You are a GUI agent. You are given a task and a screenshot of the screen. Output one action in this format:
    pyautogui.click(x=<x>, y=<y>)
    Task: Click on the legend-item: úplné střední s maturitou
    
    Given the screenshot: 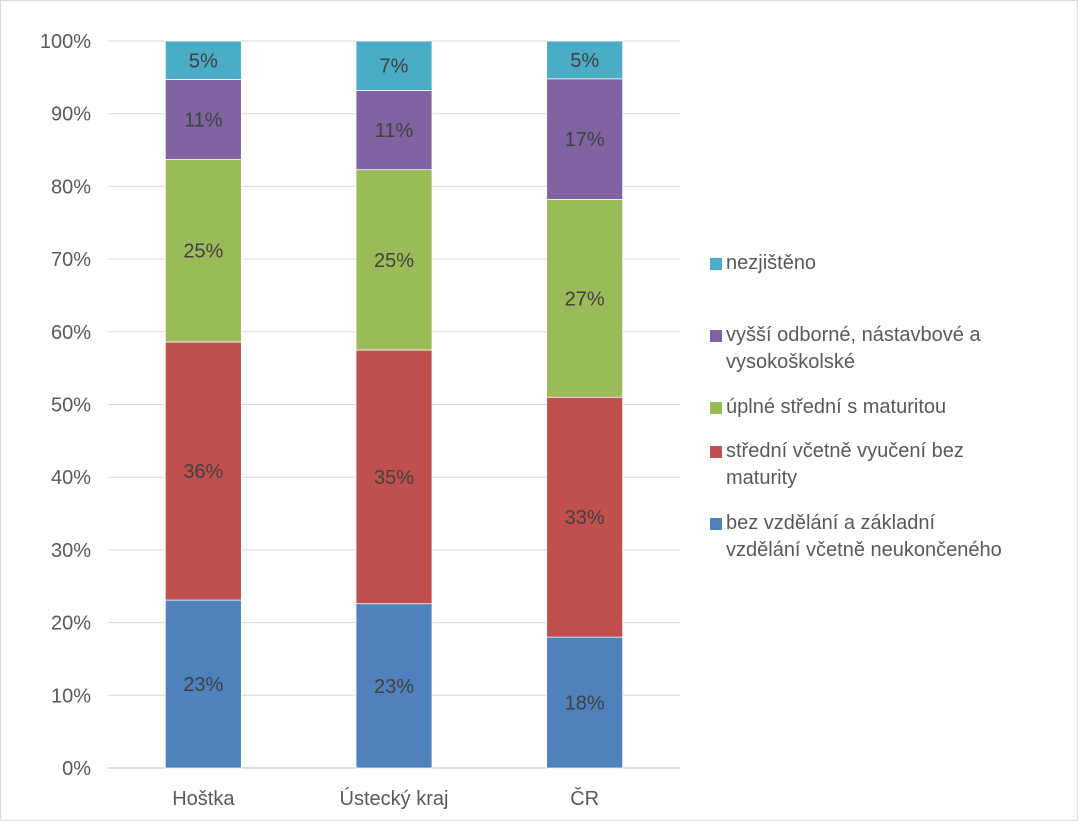 What is the action you would take?
    pyautogui.click(x=828, y=407)
    